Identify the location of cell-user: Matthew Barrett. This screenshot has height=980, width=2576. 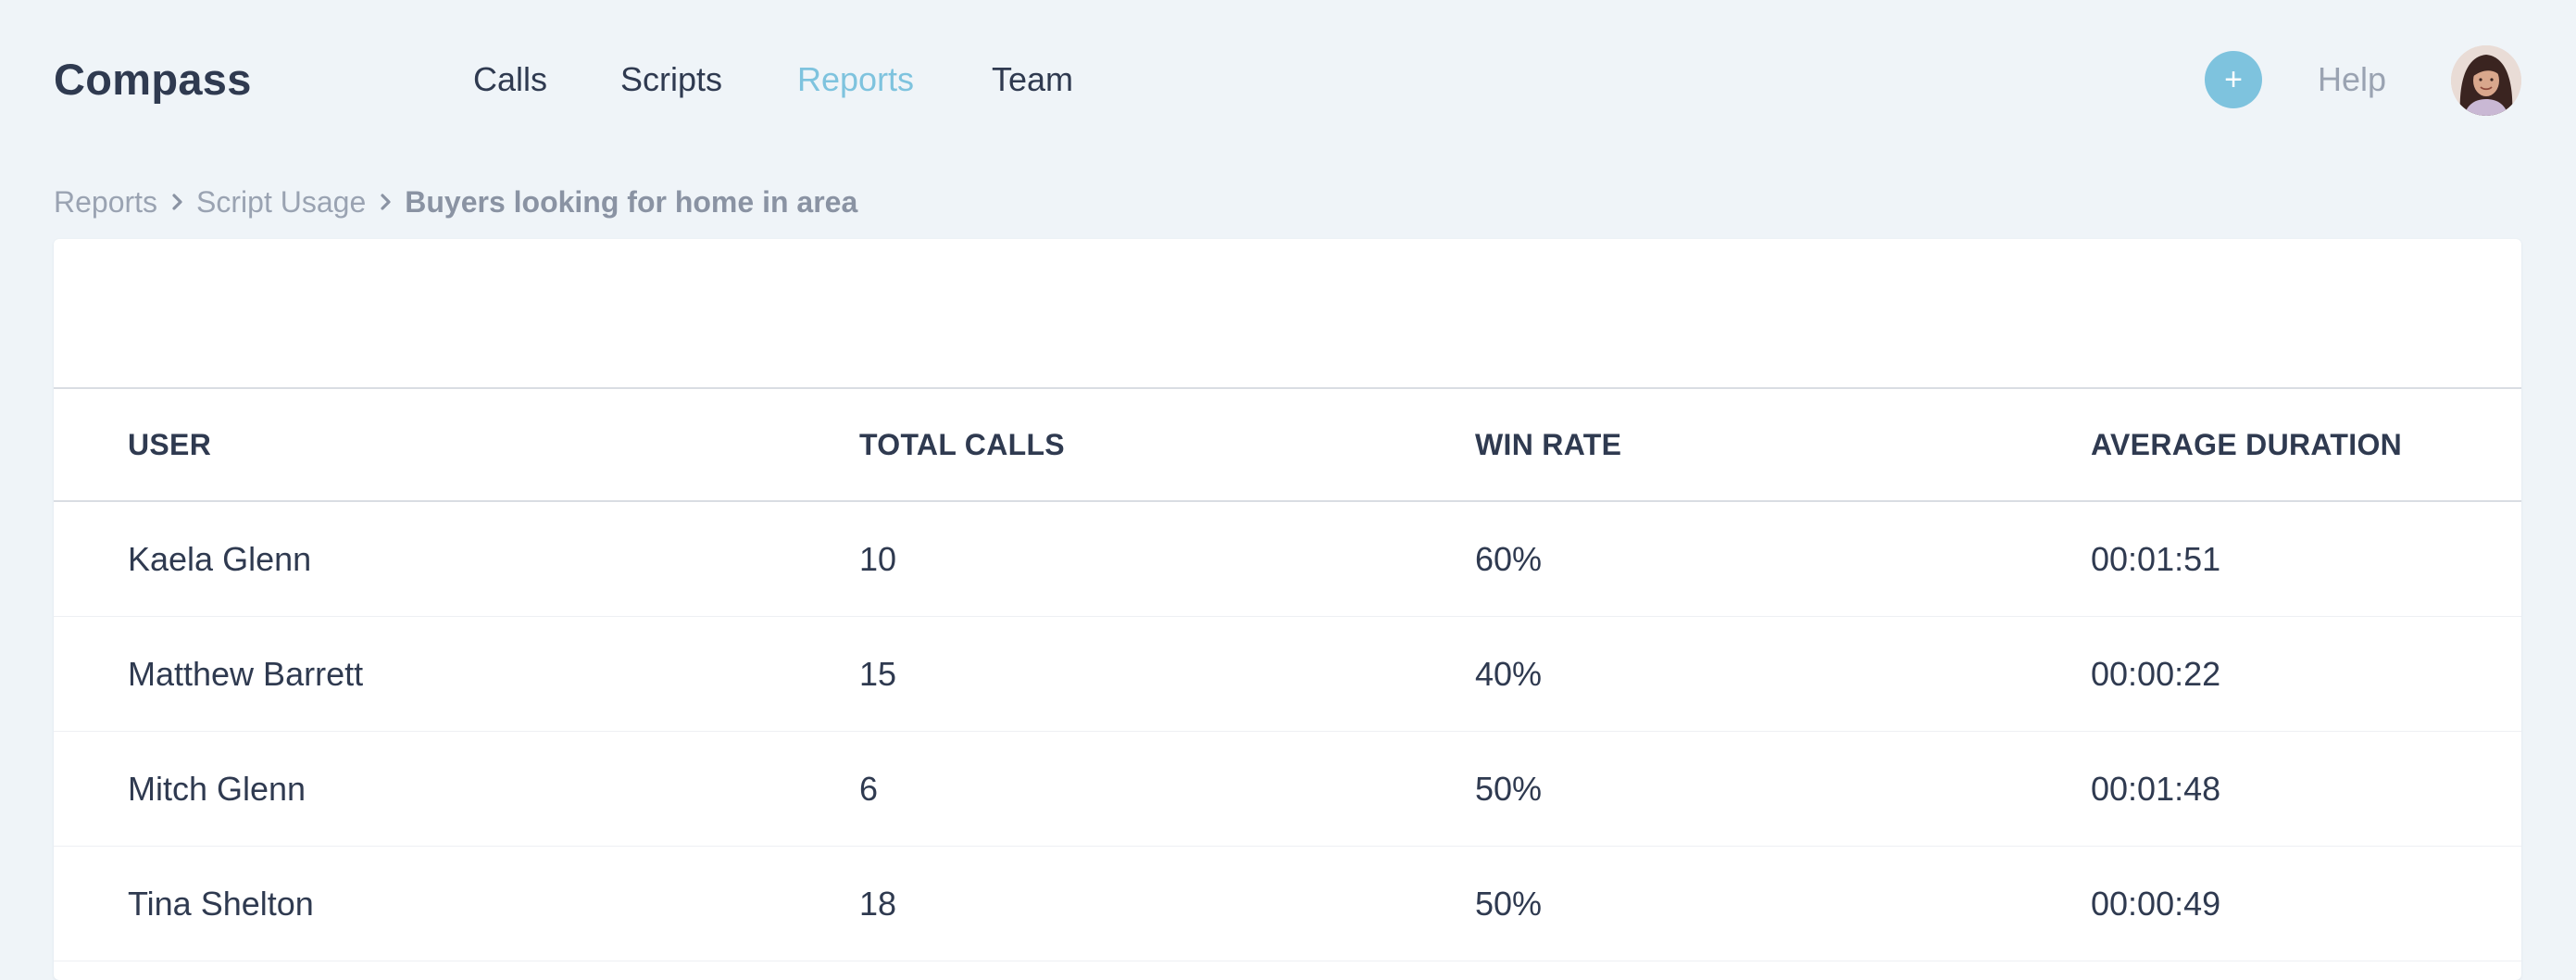
(246, 674).